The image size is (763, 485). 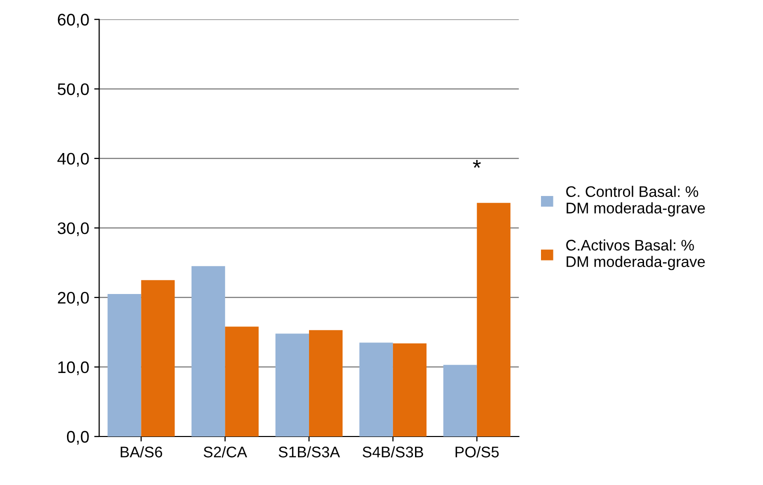 What do you see at coordinates (73, 368) in the screenshot?
I see `y-tick-label: 10,0` at bounding box center [73, 368].